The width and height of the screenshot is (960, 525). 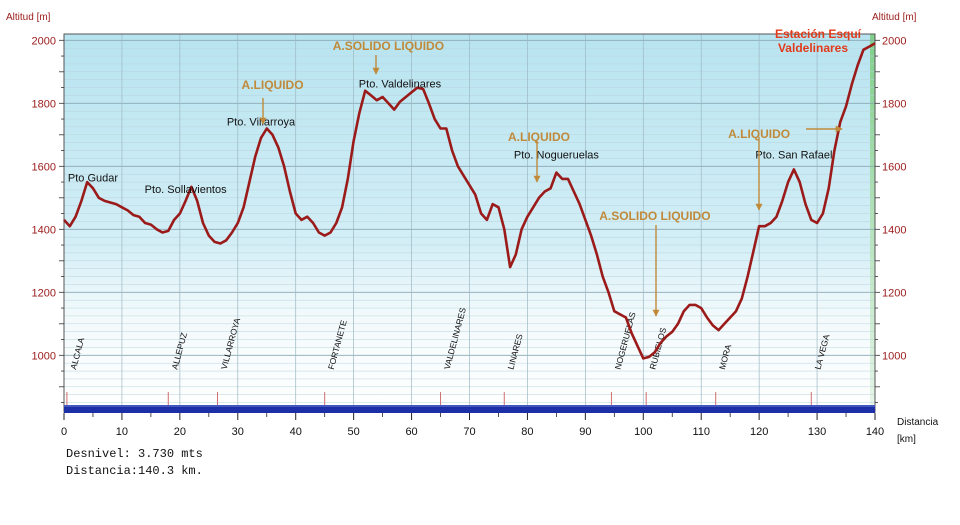 What do you see at coordinates (813, 48) in the screenshot?
I see `ski-station-label: Valdelinares` at bounding box center [813, 48].